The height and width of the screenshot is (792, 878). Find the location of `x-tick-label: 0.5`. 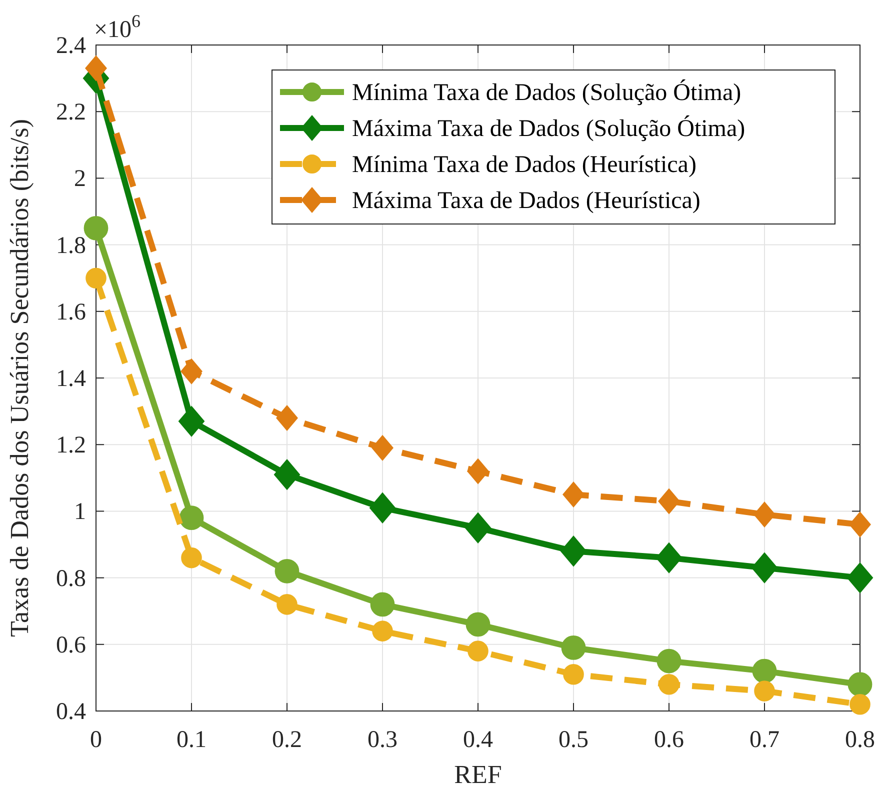

x-tick-label: 0.5 is located at coordinates (573, 740).